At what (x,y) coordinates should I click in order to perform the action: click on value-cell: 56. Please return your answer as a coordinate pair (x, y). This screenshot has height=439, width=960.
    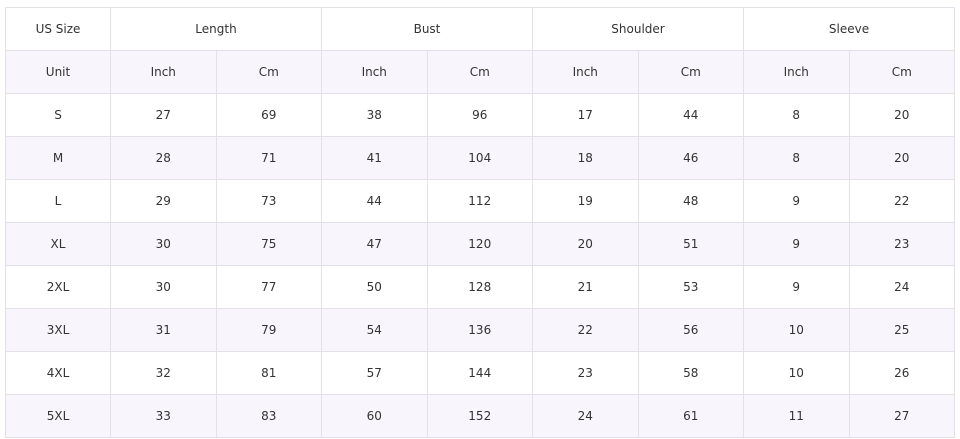
    Looking at the image, I should click on (690, 330).